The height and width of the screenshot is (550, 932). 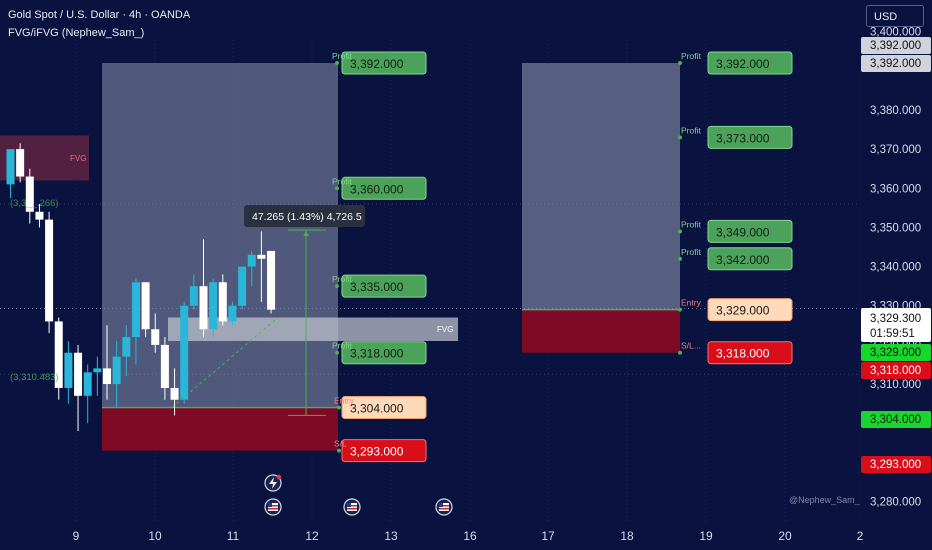 I want to click on chart-title: Gold Spot / U.S. Dollar · 4h · OANDA, so click(x=99, y=15).